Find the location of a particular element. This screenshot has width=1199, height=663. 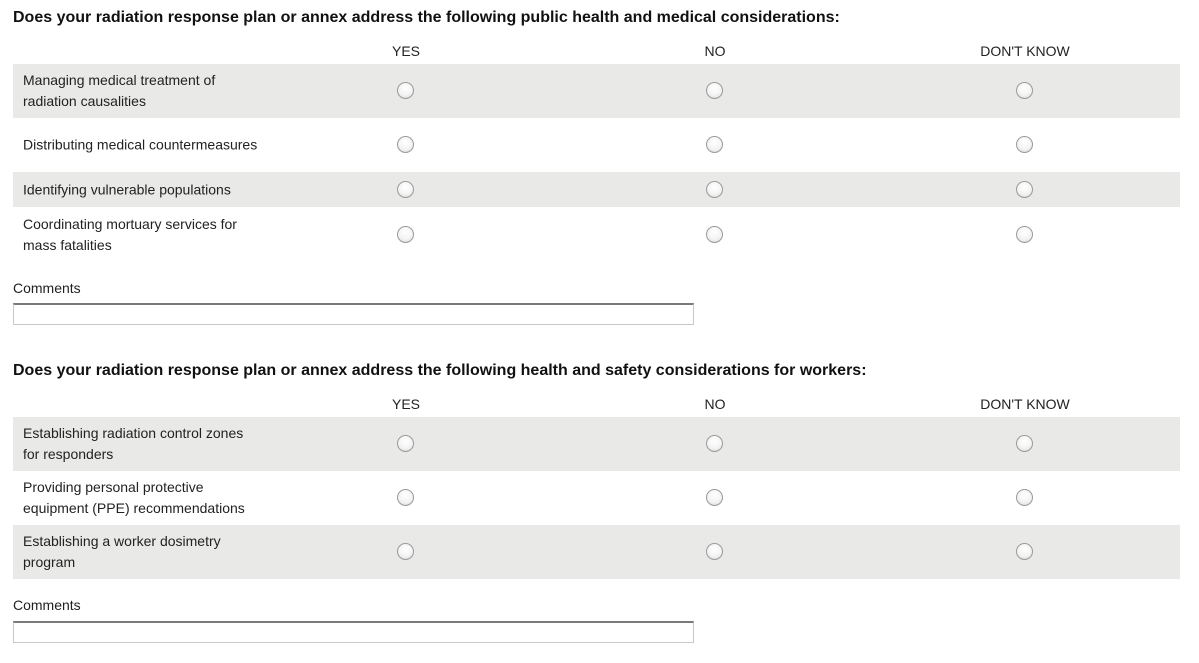

row-label: Distributing medical countermeasures is located at coordinates (140, 144).